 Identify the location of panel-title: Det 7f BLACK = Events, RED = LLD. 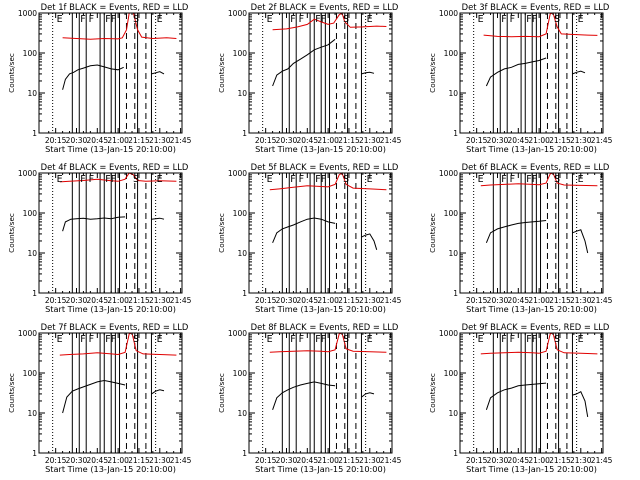
(115, 327).